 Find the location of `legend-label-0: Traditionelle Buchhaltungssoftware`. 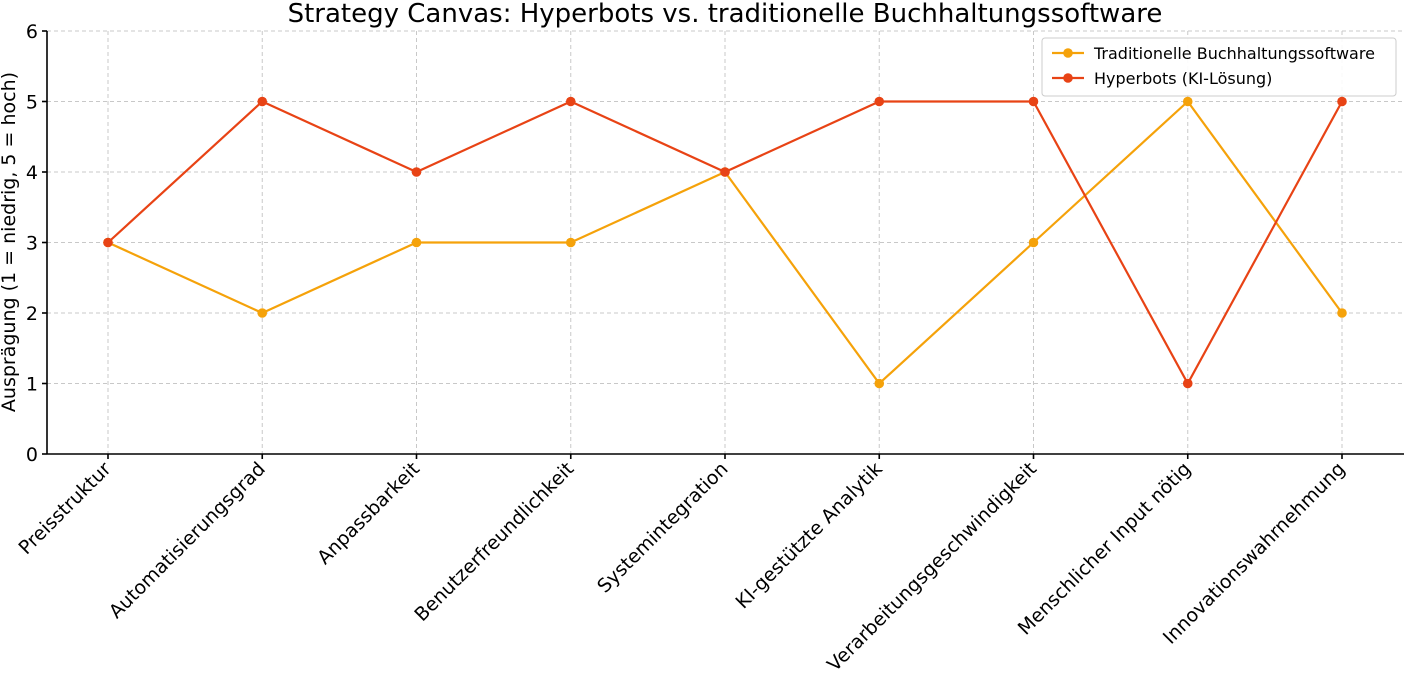

legend-label-0: Traditionelle Buchhaltungssoftware is located at coordinates (1234, 53).